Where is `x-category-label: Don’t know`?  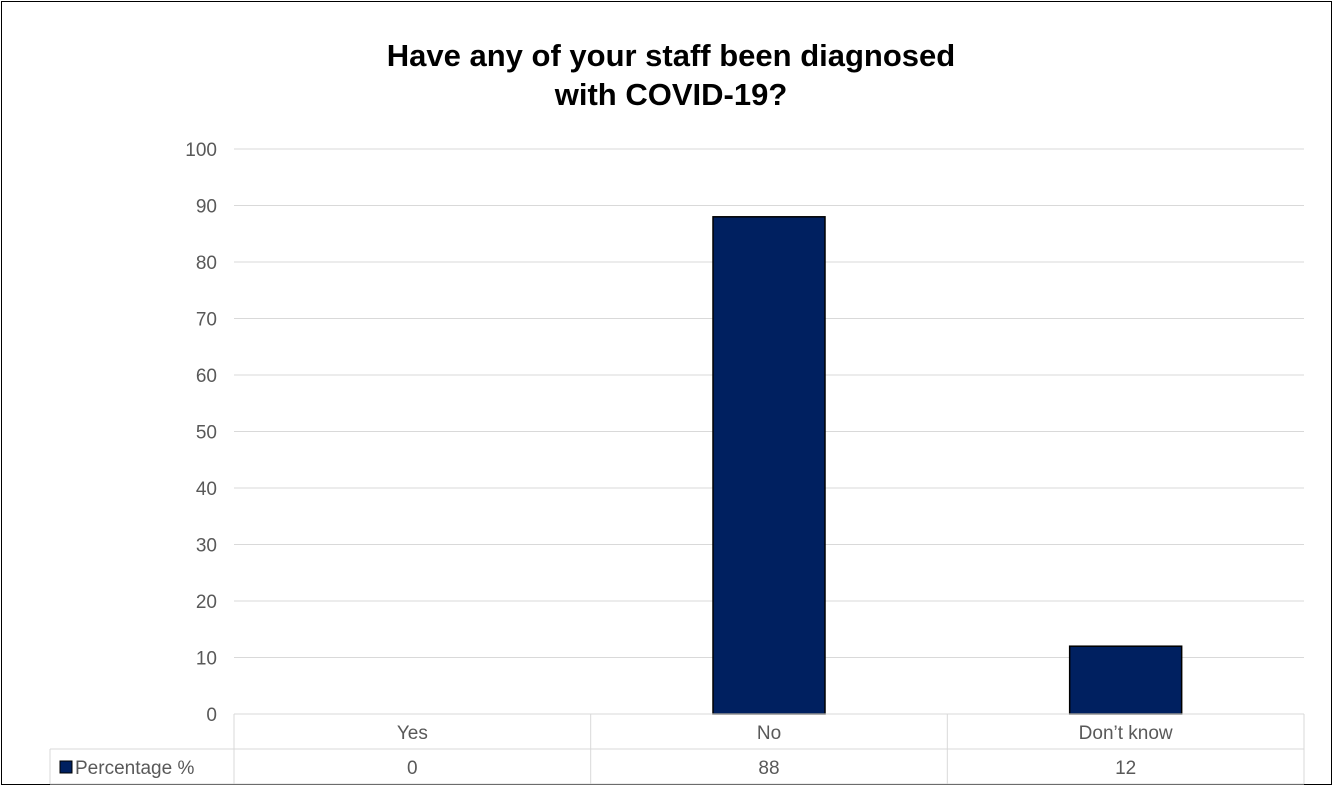 x-category-label: Don’t know is located at coordinates (1126, 733).